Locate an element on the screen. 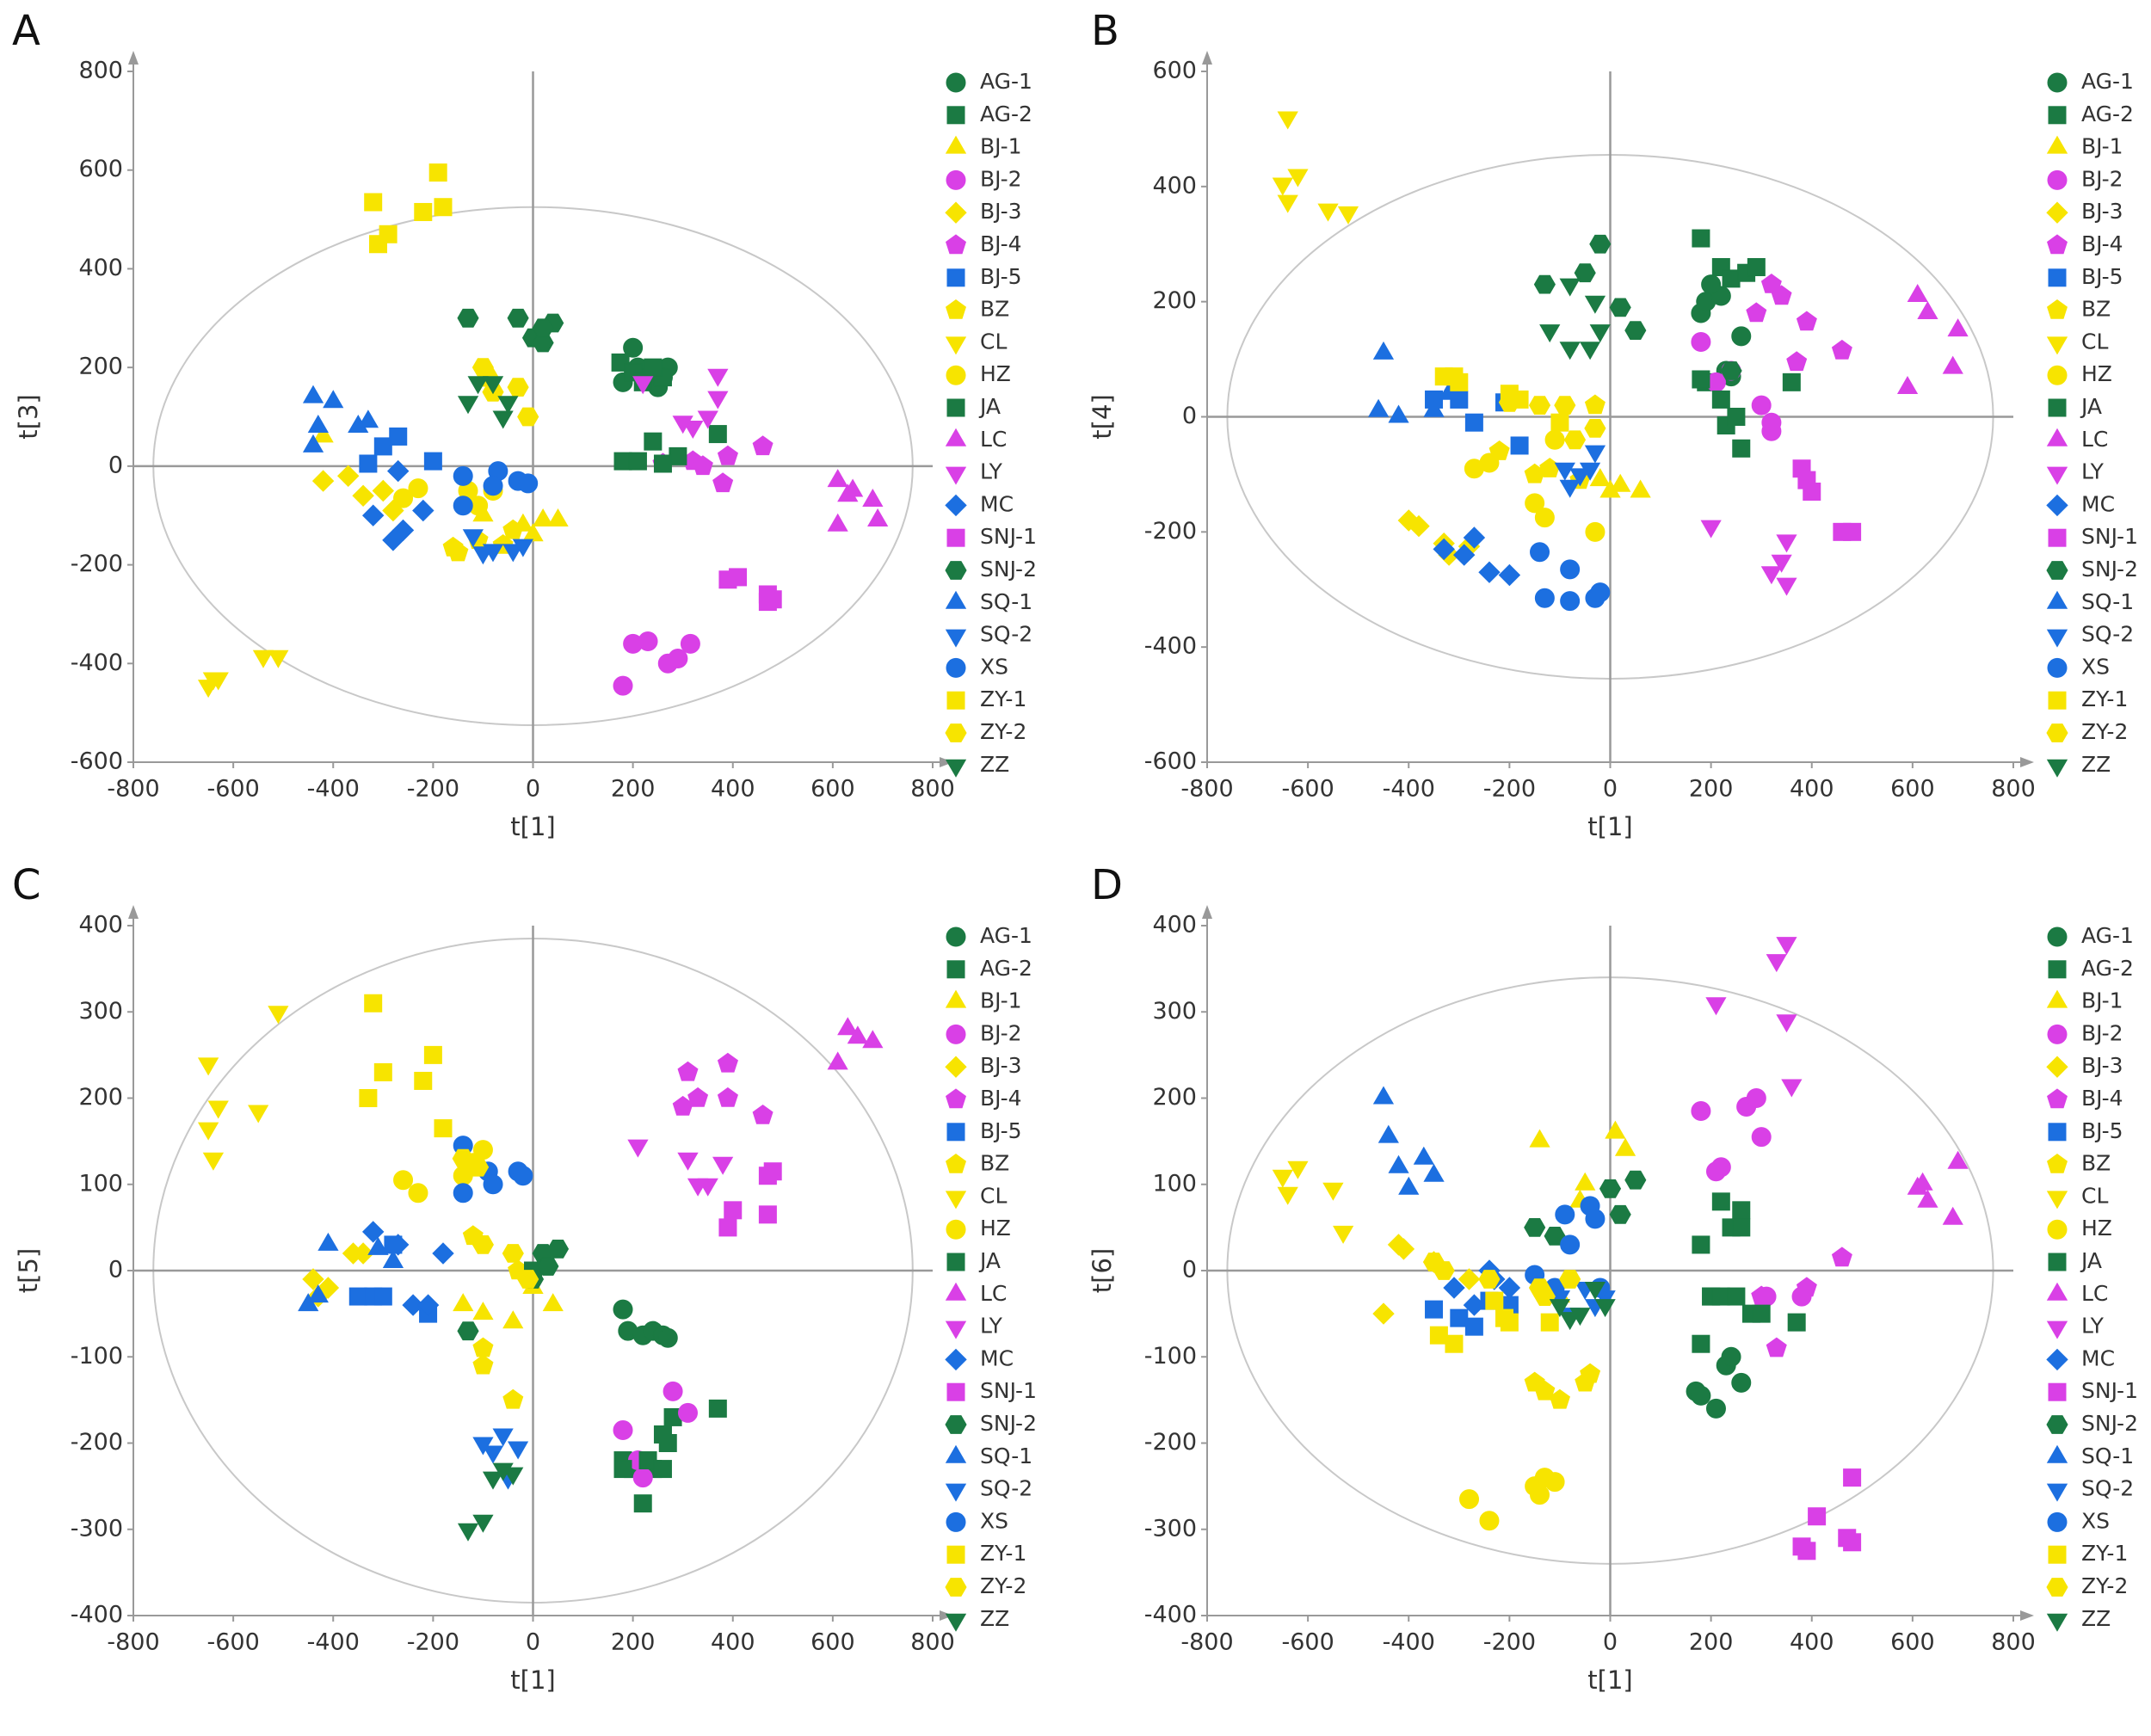 This screenshot has height=1736, width=2151. legend-label: AG-1 is located at coordinates (2108, 935).